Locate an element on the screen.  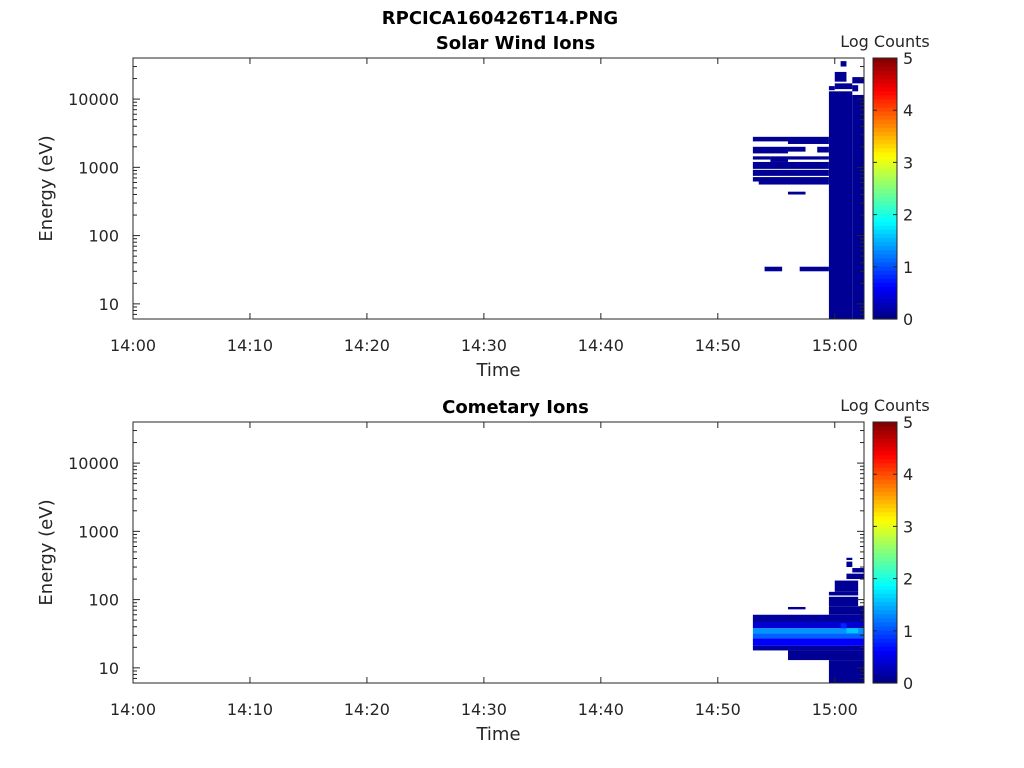
colorbar-tick-label: 3 is located at coordinates (908, 162).